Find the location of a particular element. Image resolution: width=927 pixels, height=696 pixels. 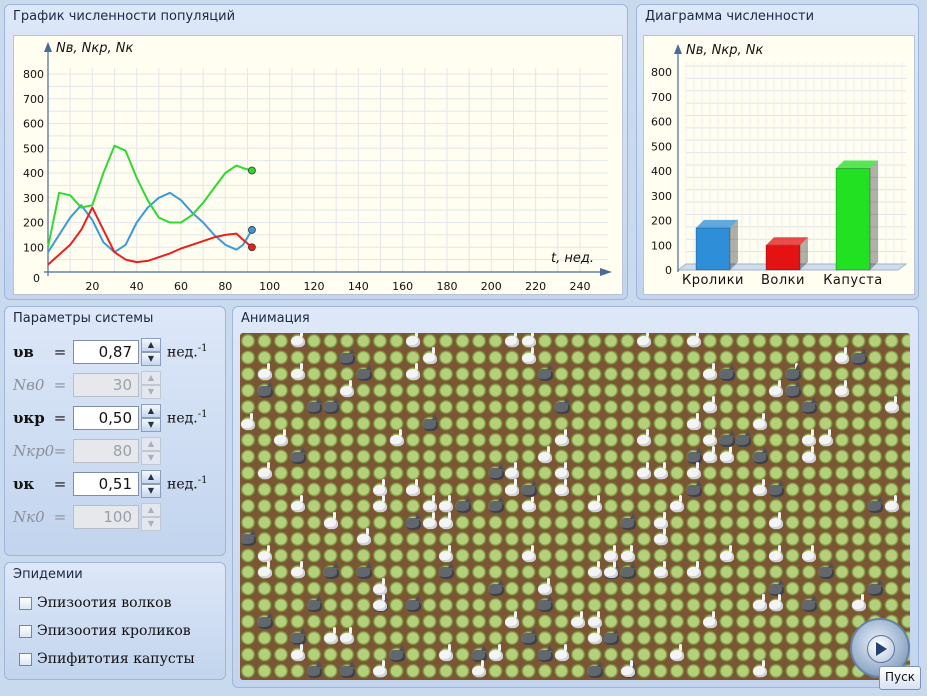

param-value-field: 100 is located at coordinates (106, 517).